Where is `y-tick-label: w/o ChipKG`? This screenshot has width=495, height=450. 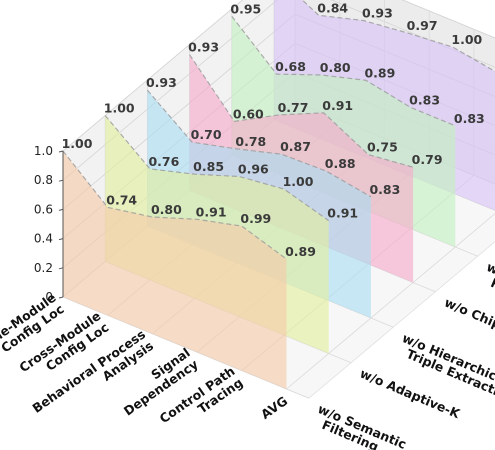
y-tick-label: w/o ChipKG is located at coordinates (468, 317).